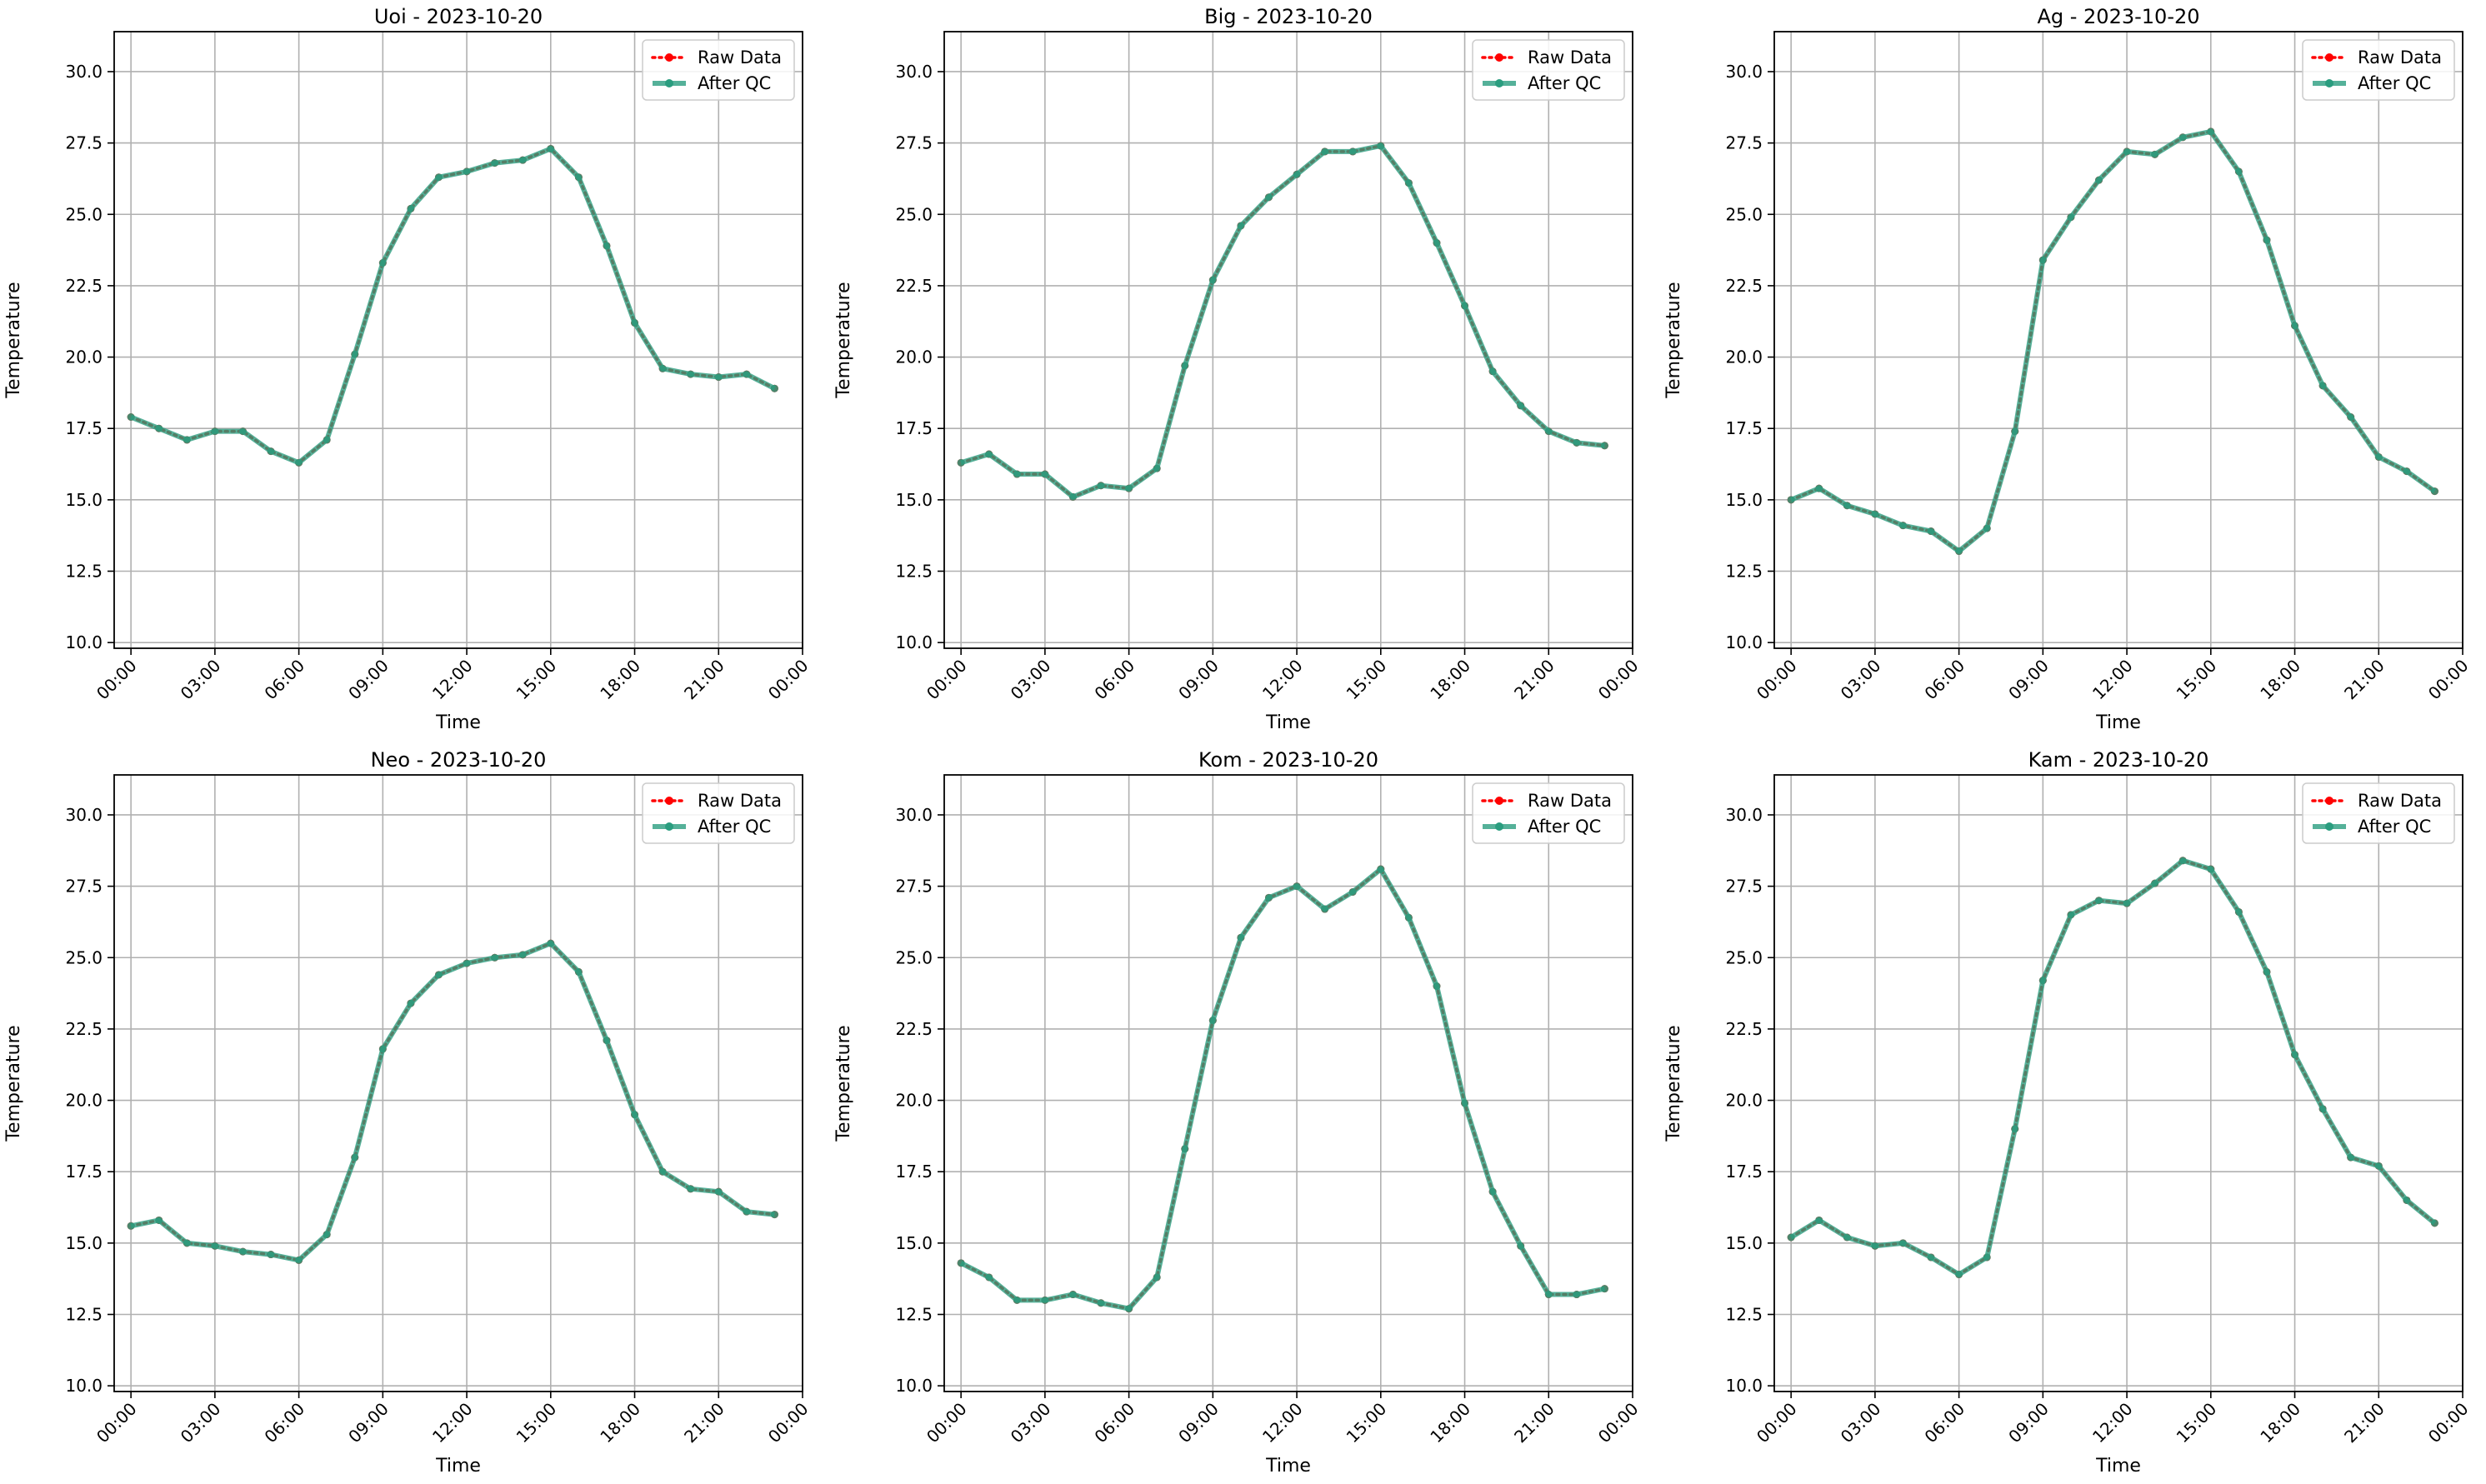  What do you see at coordinates (1288, 760) in the screenshot?
I see `chart-title: Kom - 2023-10-20` at bounding box center [1288, 760].